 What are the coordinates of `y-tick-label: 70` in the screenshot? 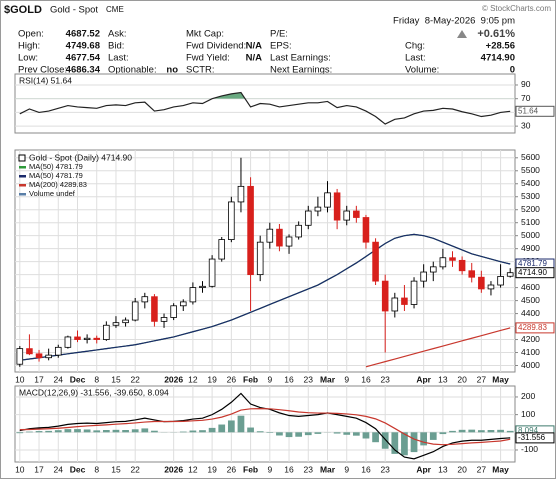 It's located at (526, 98).